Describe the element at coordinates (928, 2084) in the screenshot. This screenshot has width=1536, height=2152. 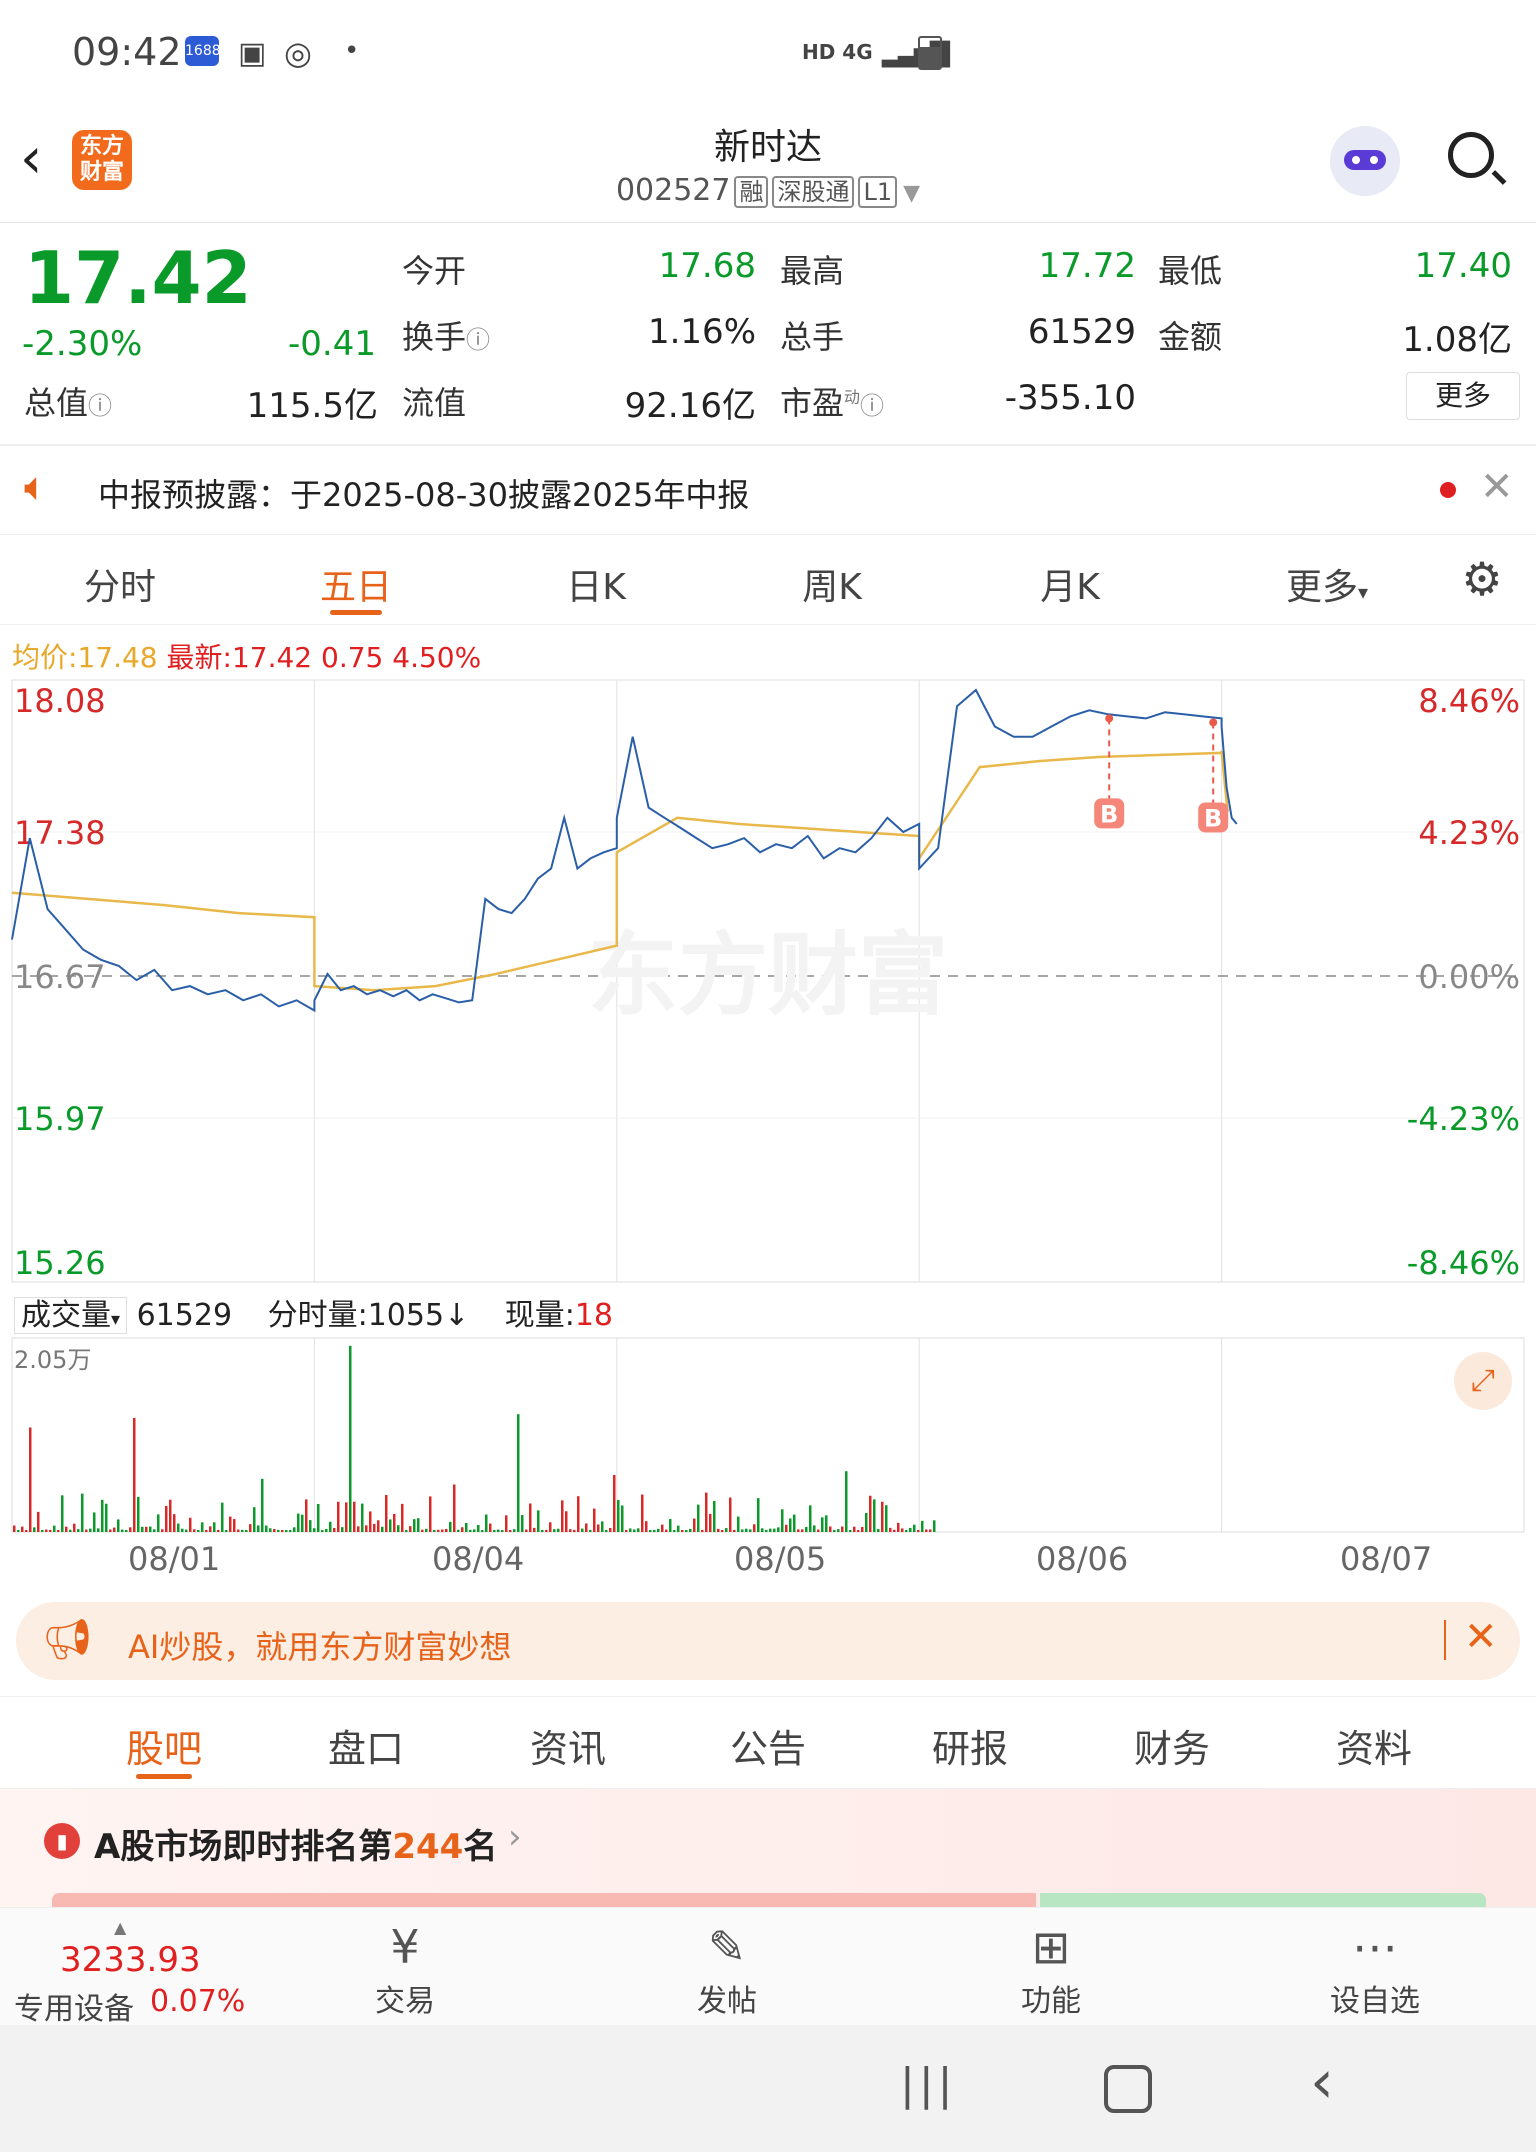
I see `recents-icon: |||` at that location.